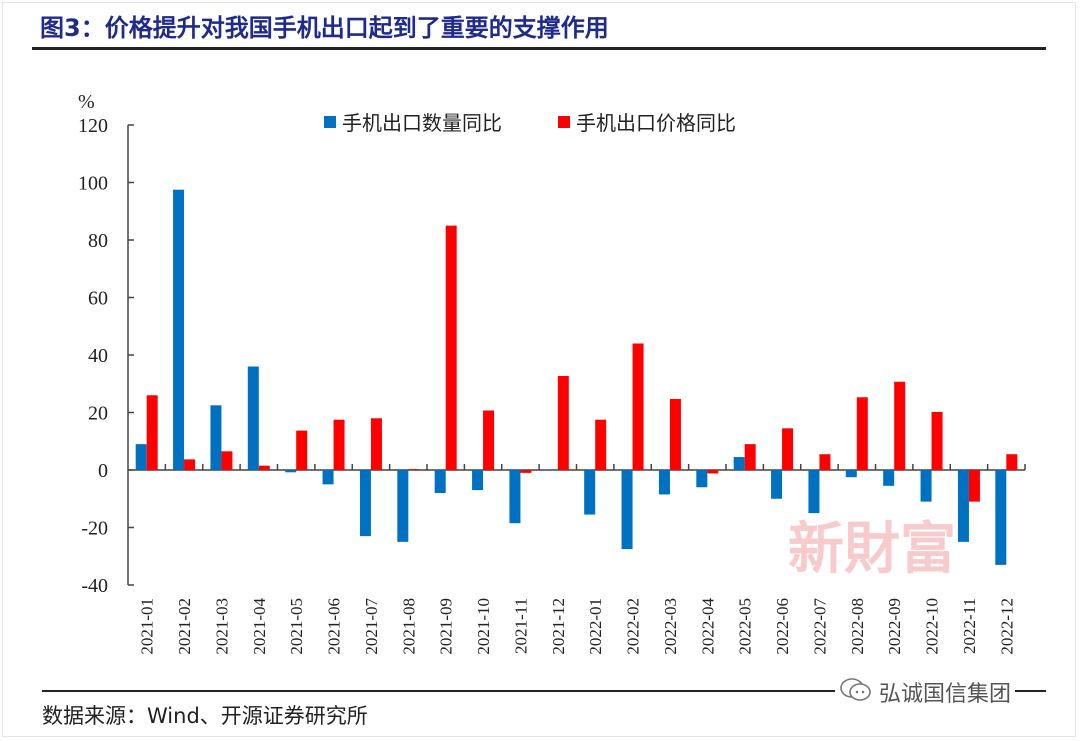  Describe the element at coordinates (932, 626) in the screenshot. I see `x-tick-label: 2022-10` at that location.